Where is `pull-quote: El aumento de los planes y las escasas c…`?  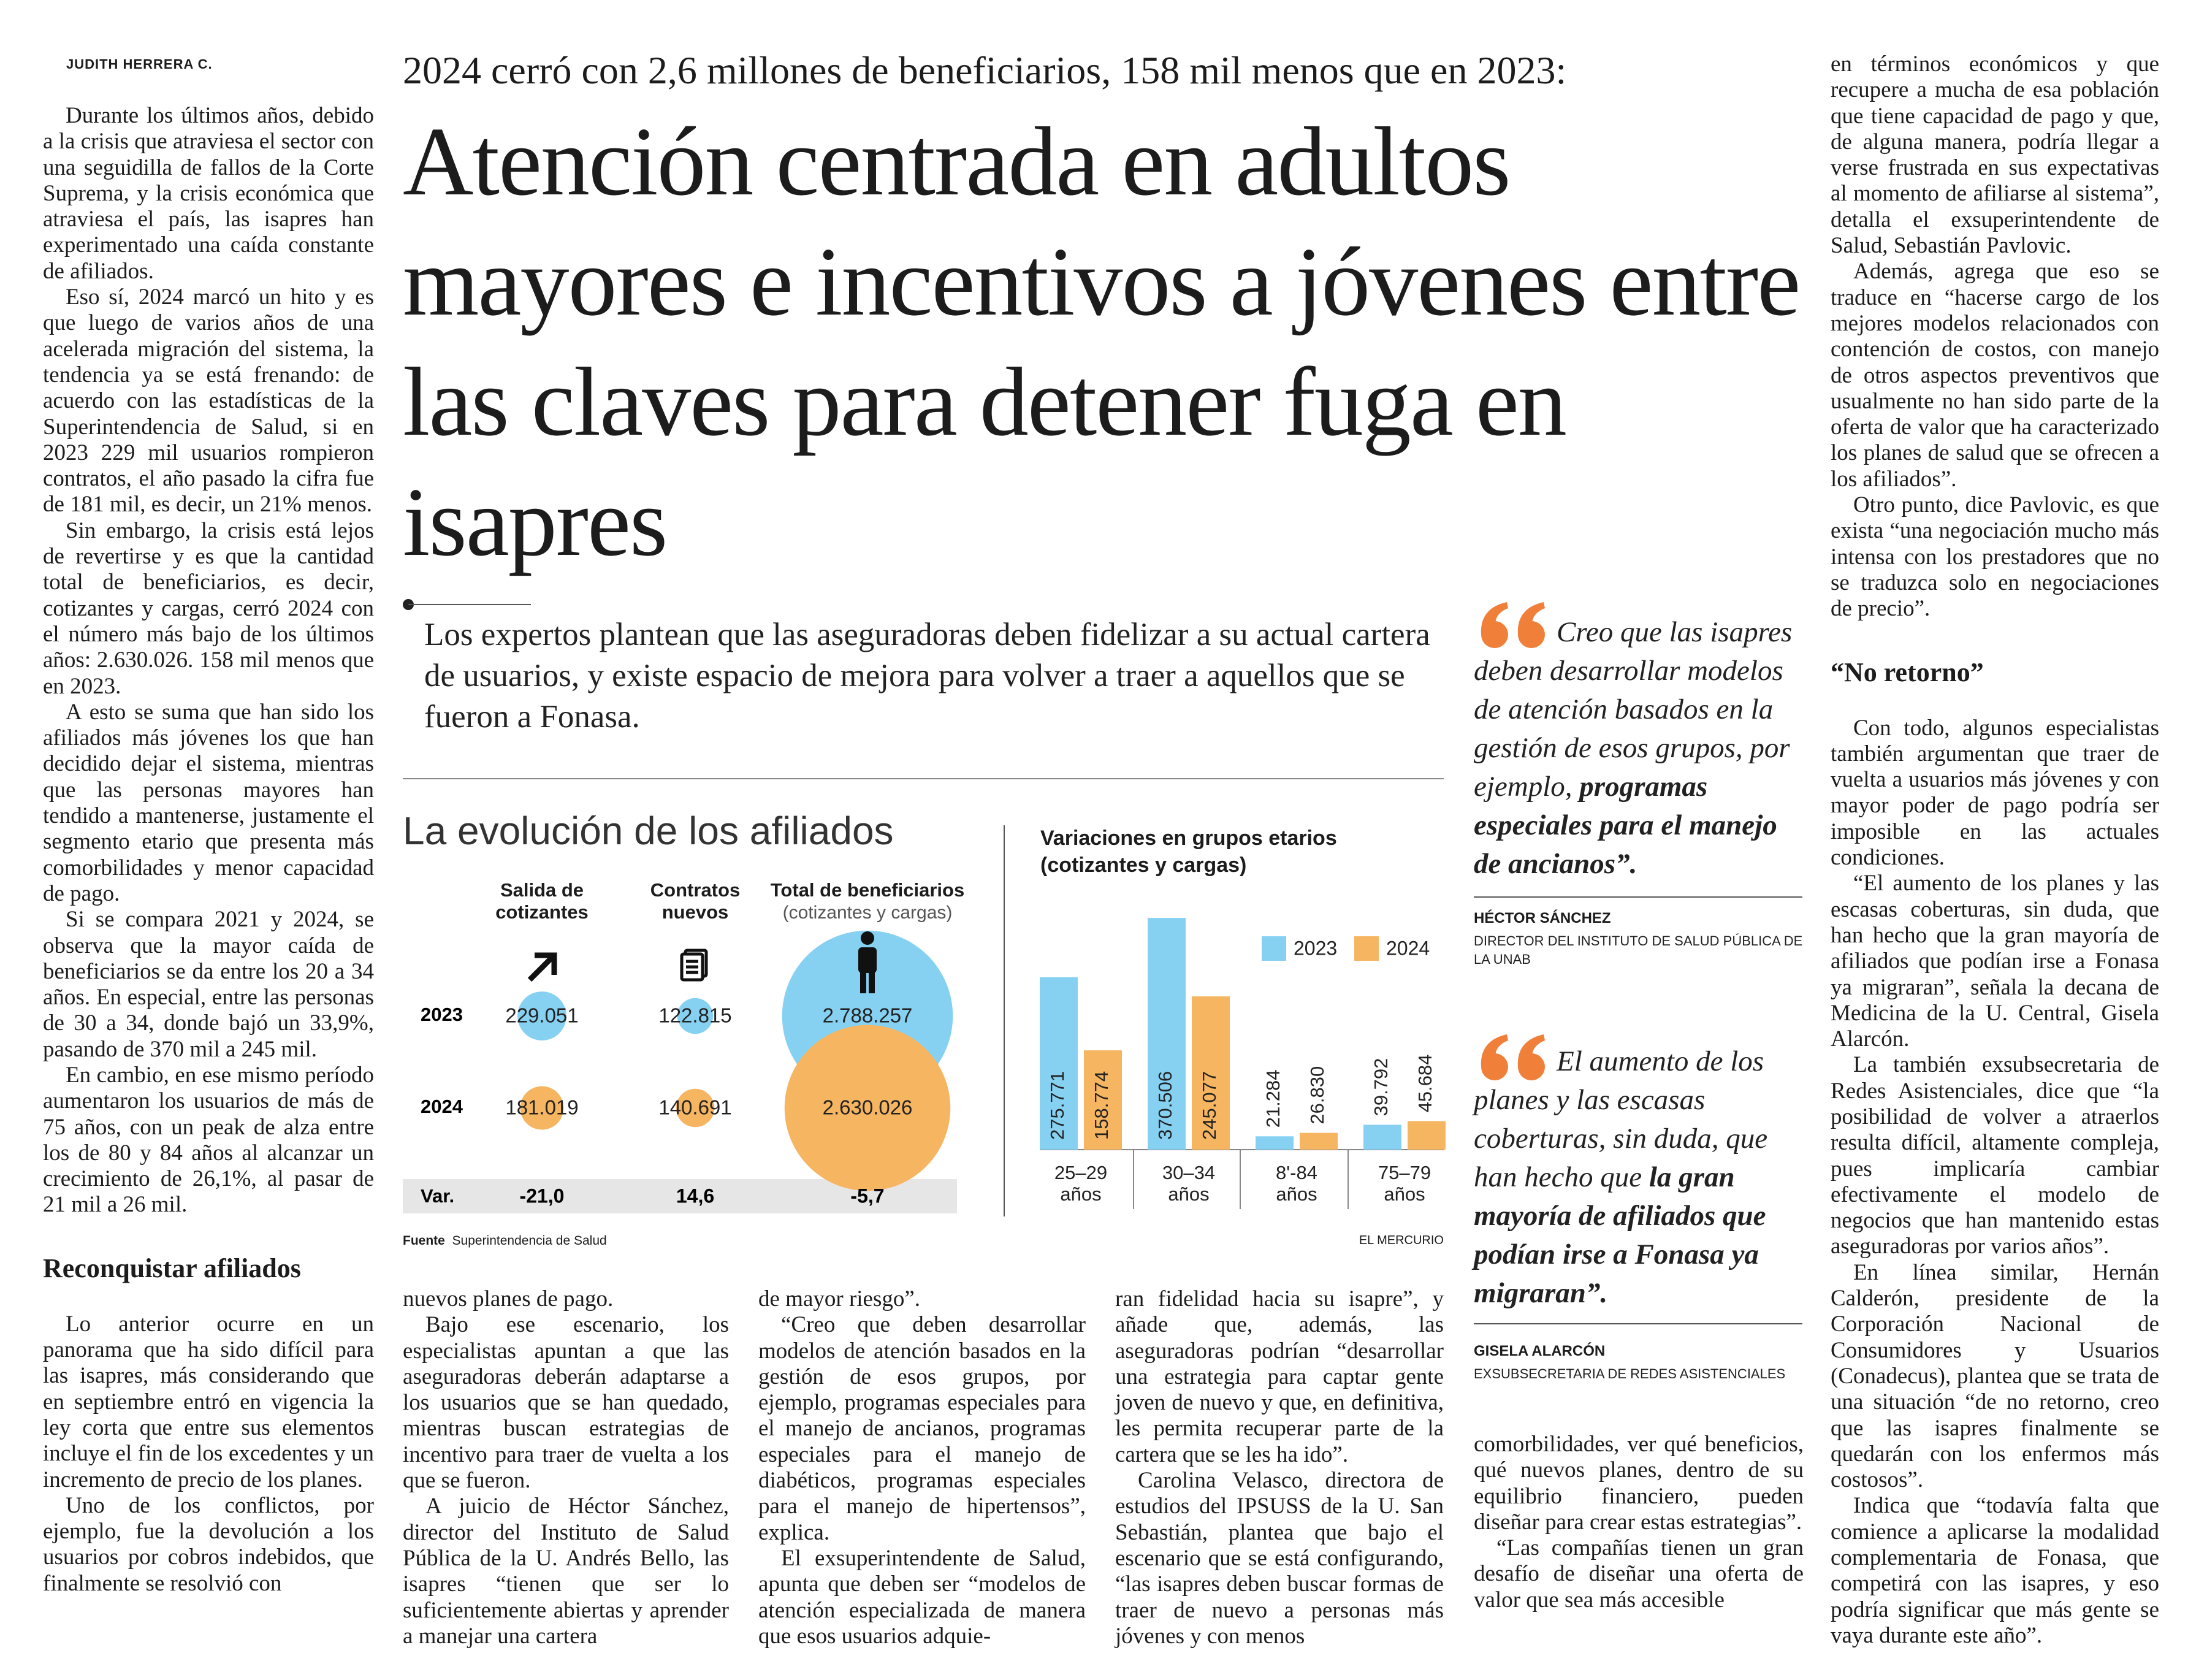
pull-quote: El aumento de los planes y las escasas c… is located at coordinates (1640, 1177).